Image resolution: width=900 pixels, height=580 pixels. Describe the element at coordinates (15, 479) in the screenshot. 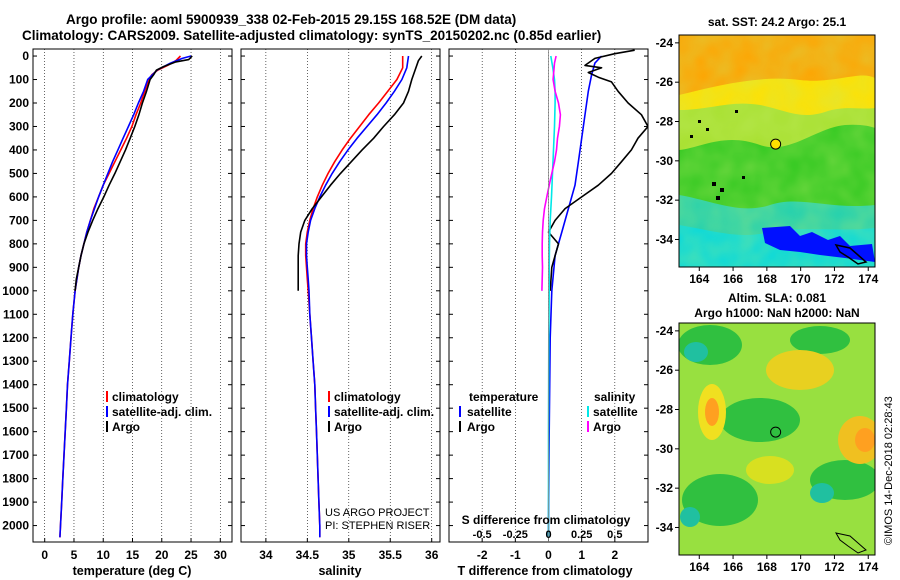

I see `depth-tick-label: 1800` at that location.